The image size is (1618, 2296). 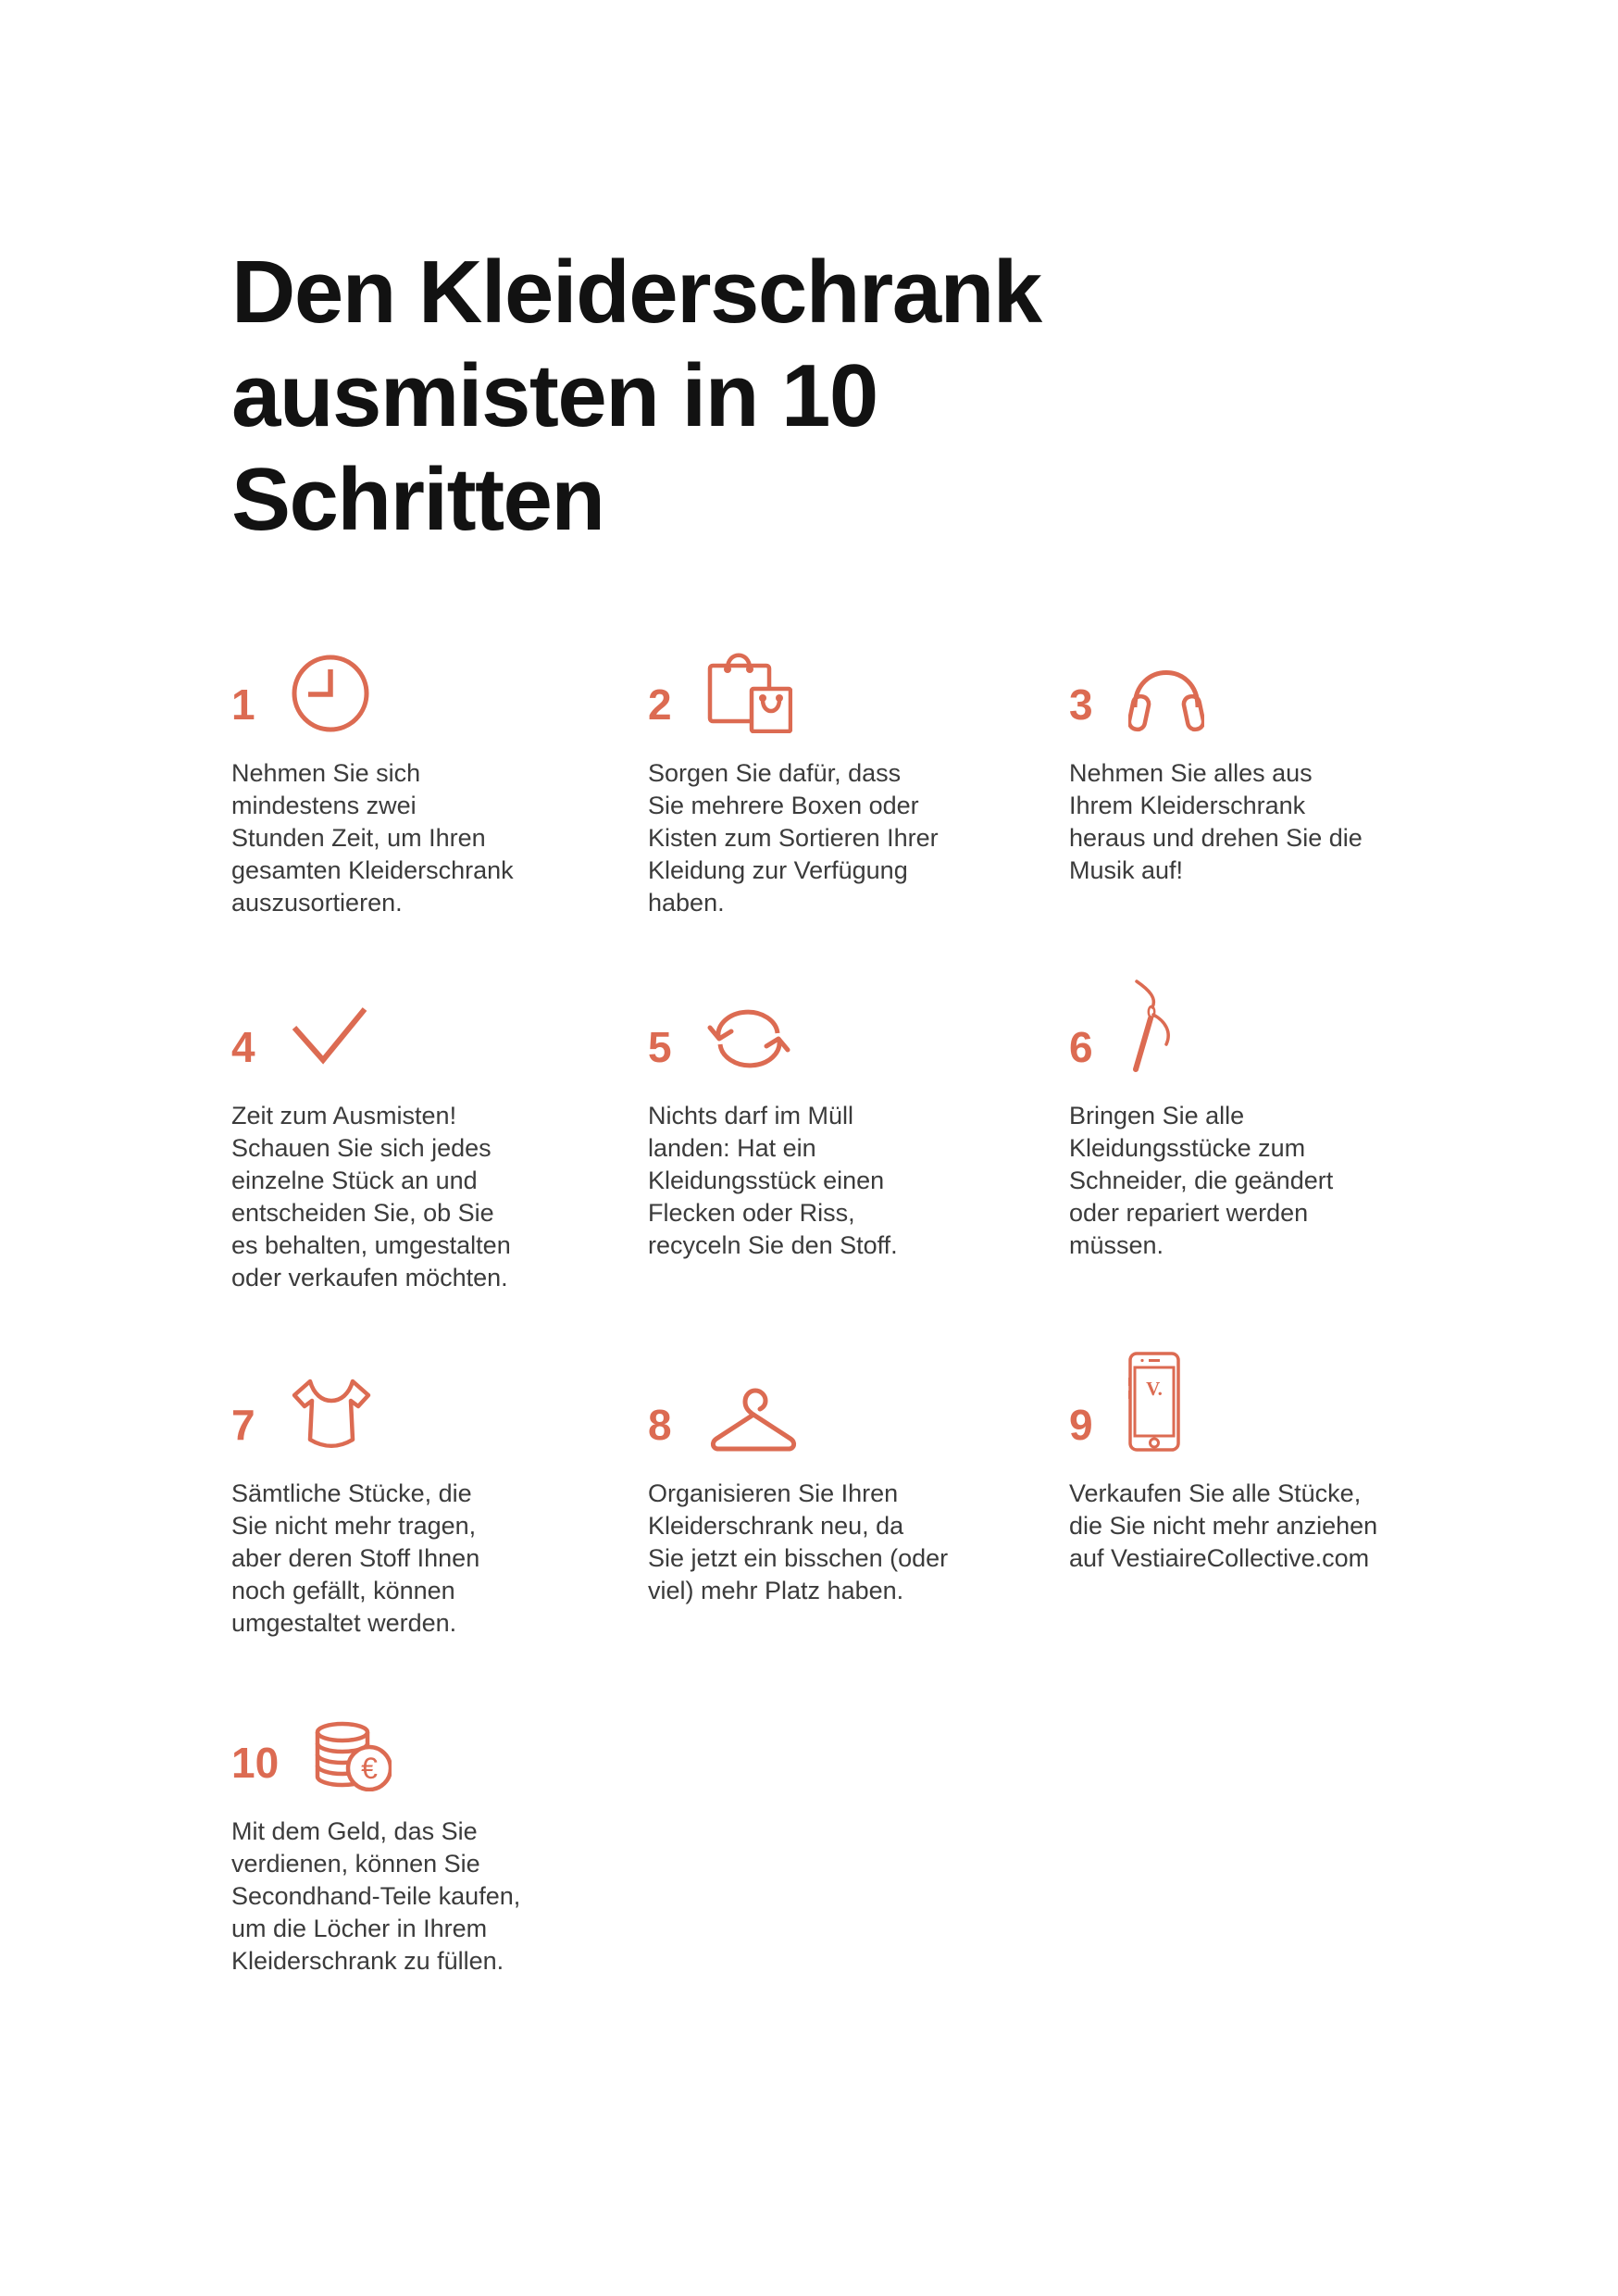 What do you see at coordinates (243, 1425) in the screenshot?
I see `step-number: 7` at bounding box center [243, 1425].